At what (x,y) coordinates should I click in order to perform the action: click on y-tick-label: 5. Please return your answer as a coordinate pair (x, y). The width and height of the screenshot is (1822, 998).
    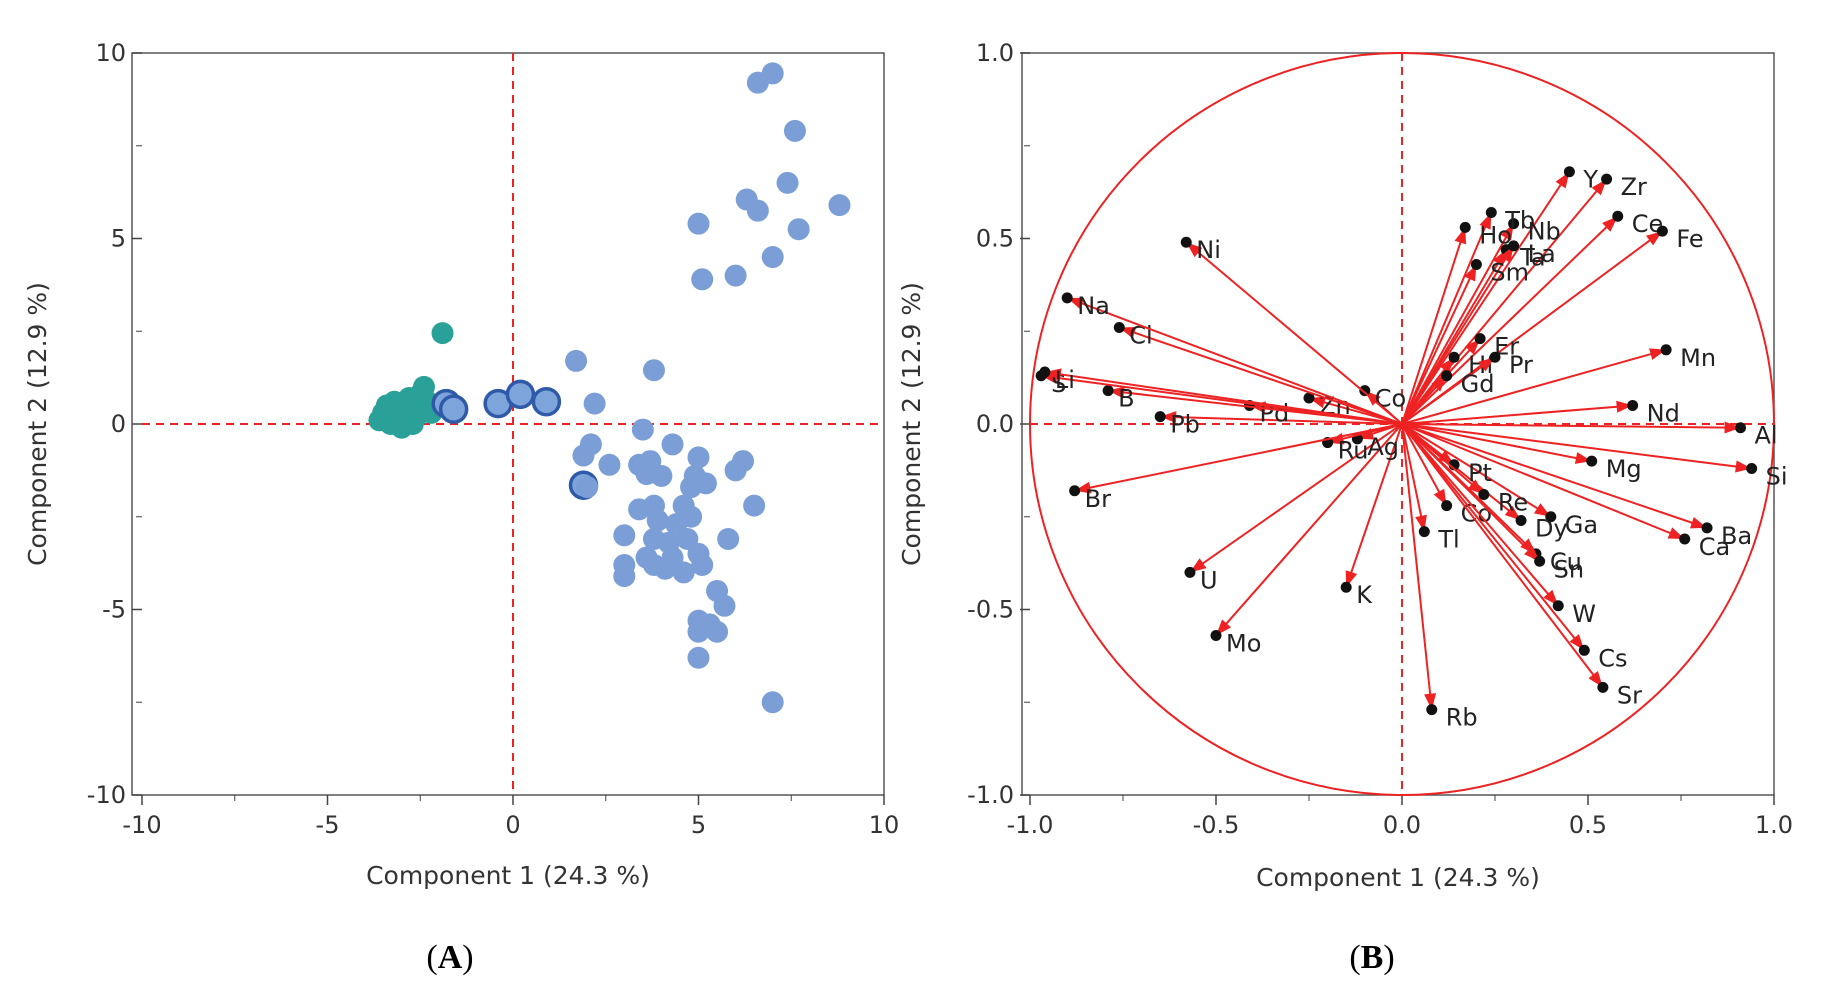
    Looking at the image, I should click on (118, 239).